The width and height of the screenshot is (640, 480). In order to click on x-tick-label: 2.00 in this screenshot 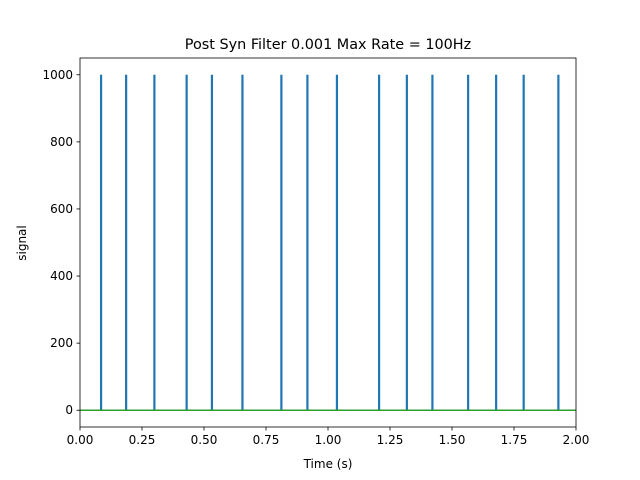, I will do `click(576, 440)`.